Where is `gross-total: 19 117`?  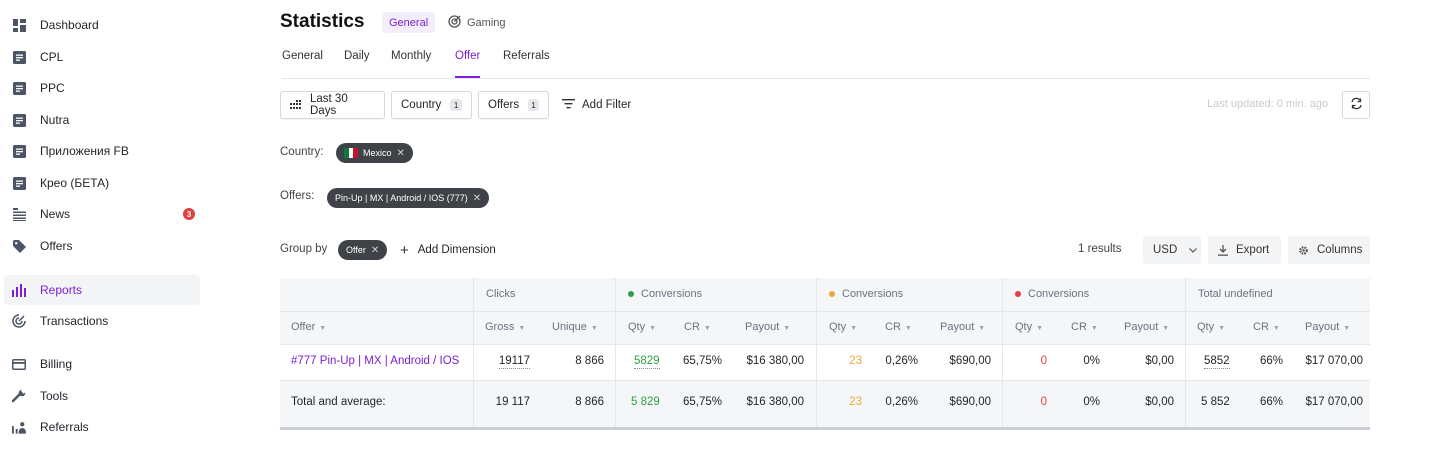 gross-total: 19 117 is located at coordinates (512, 402).